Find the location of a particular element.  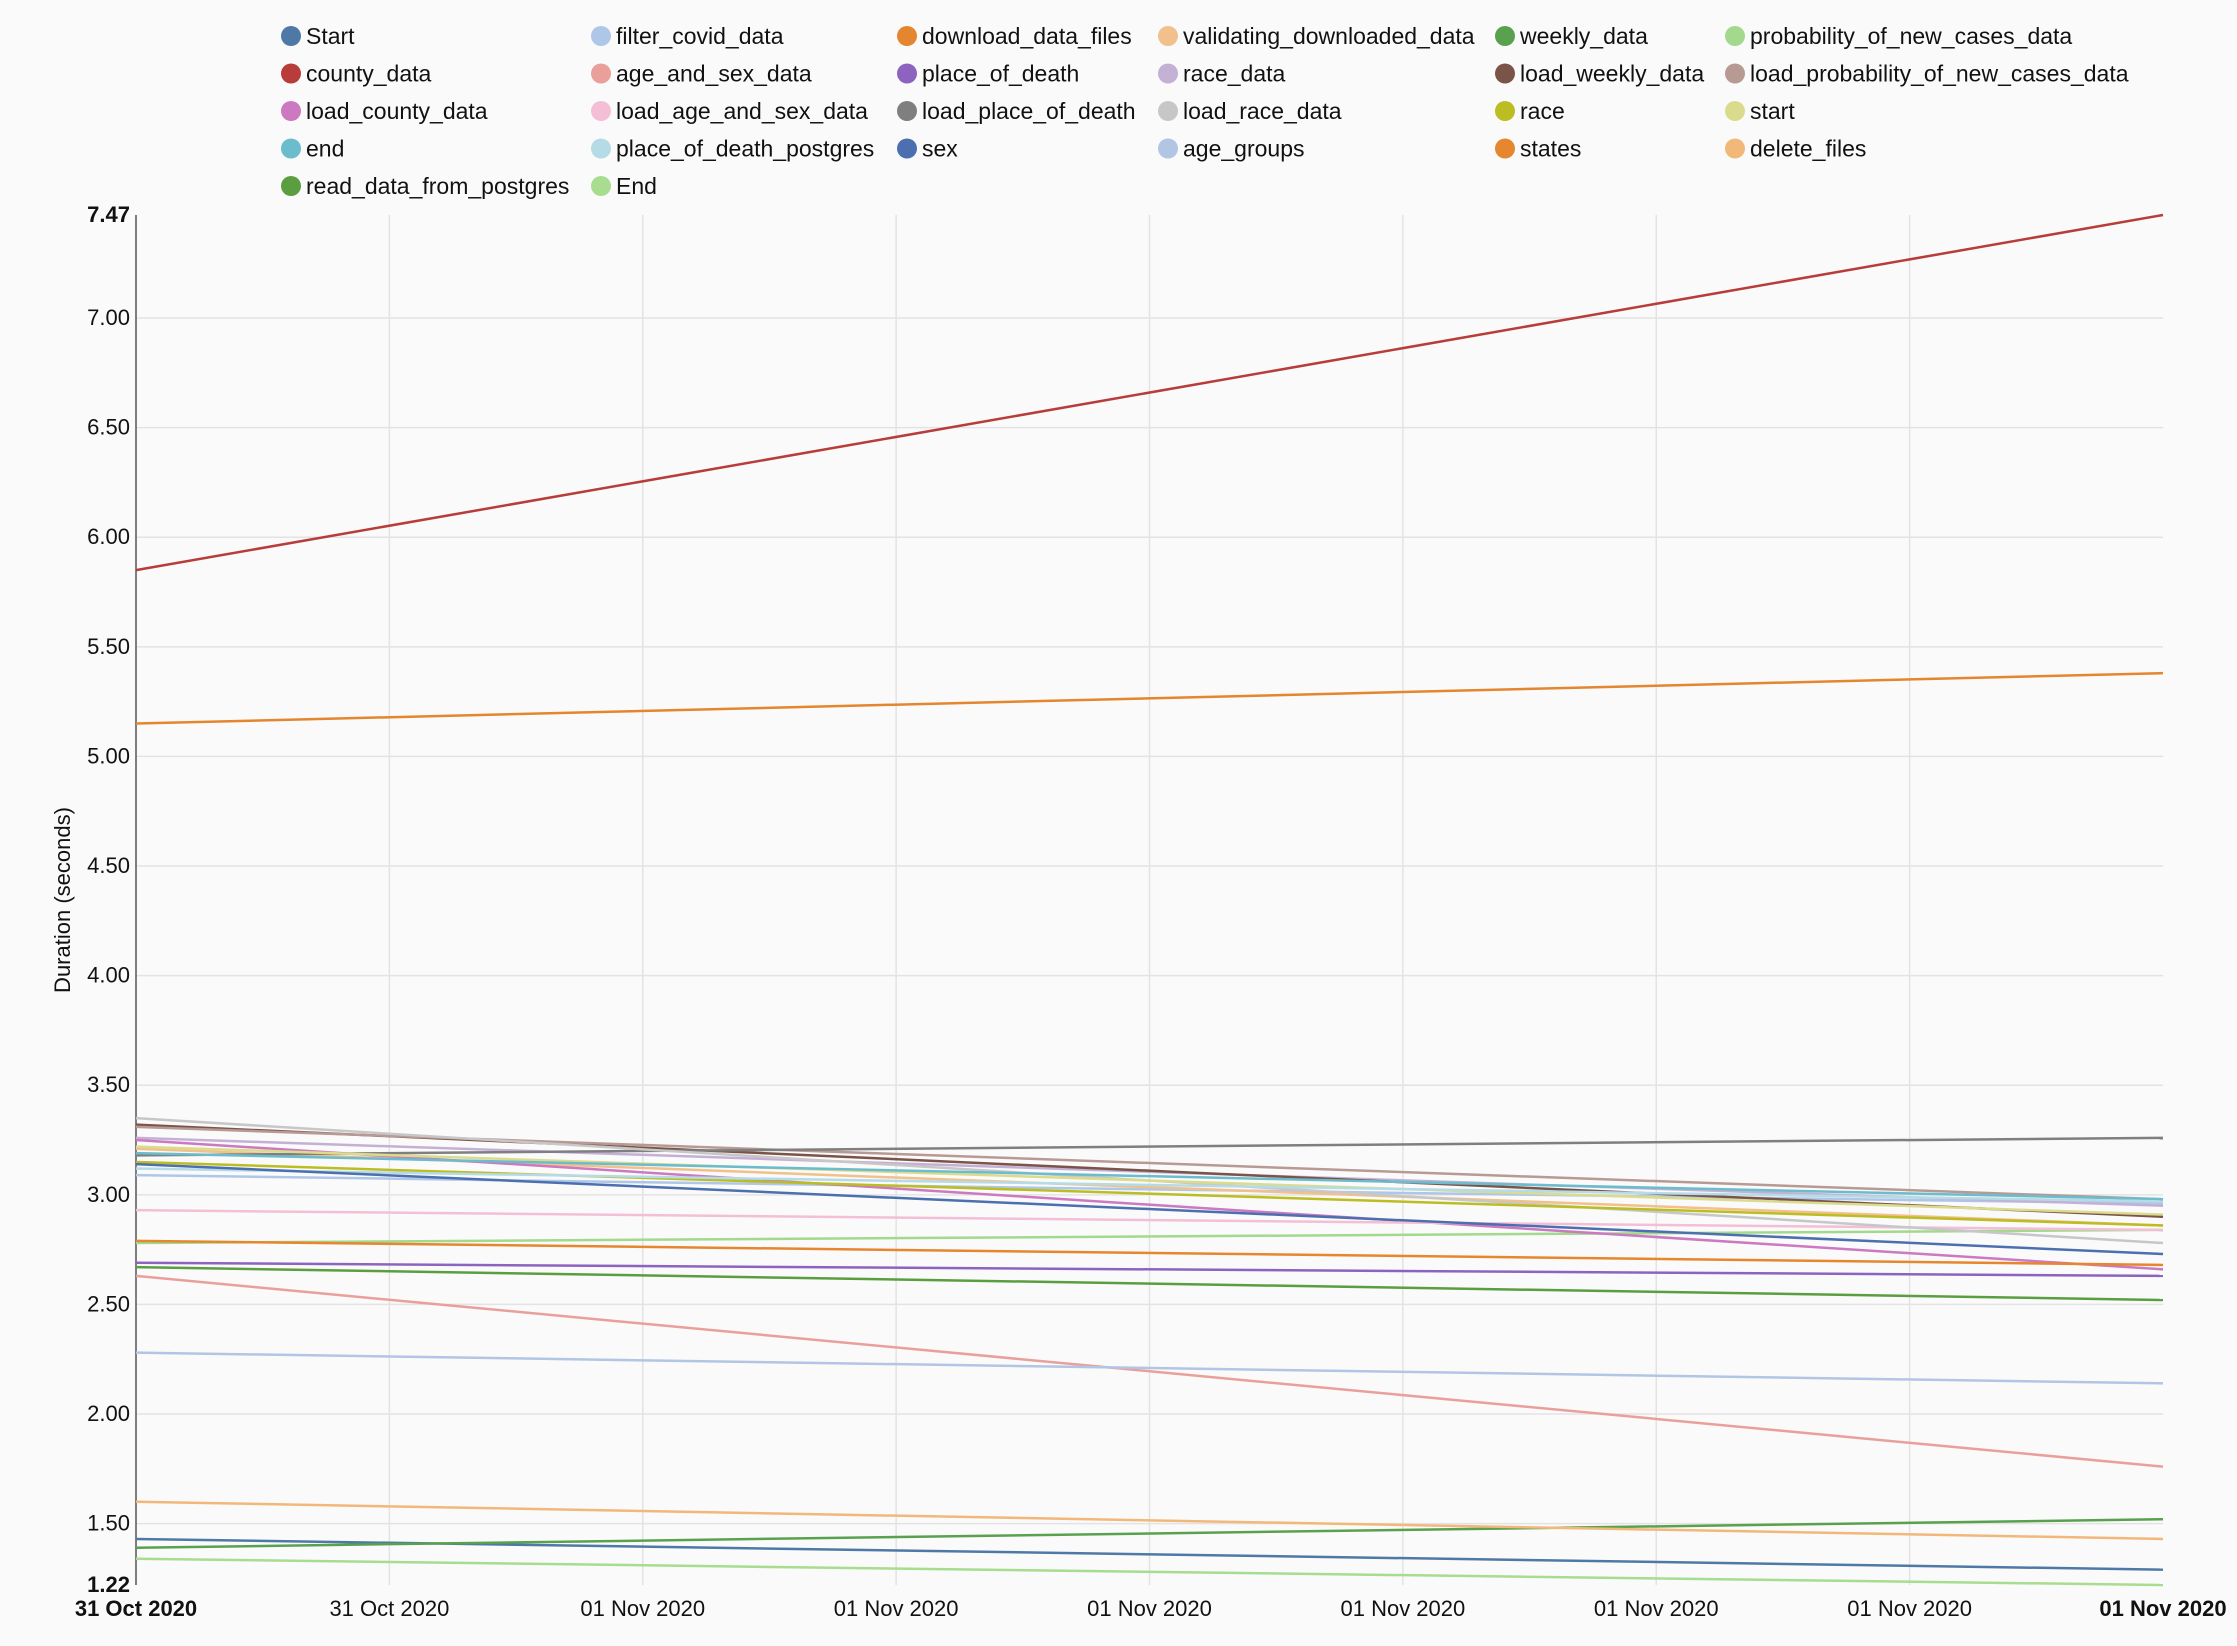

legend-label: county_data is located at coordinates (369, 74).